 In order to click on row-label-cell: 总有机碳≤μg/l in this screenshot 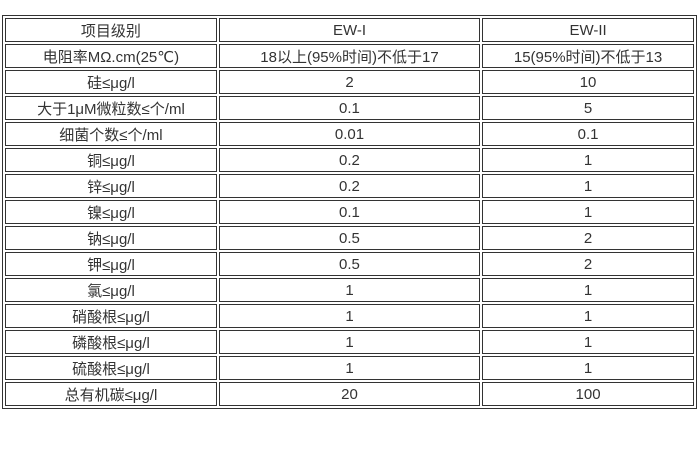, I will do `click(111, 394)`.